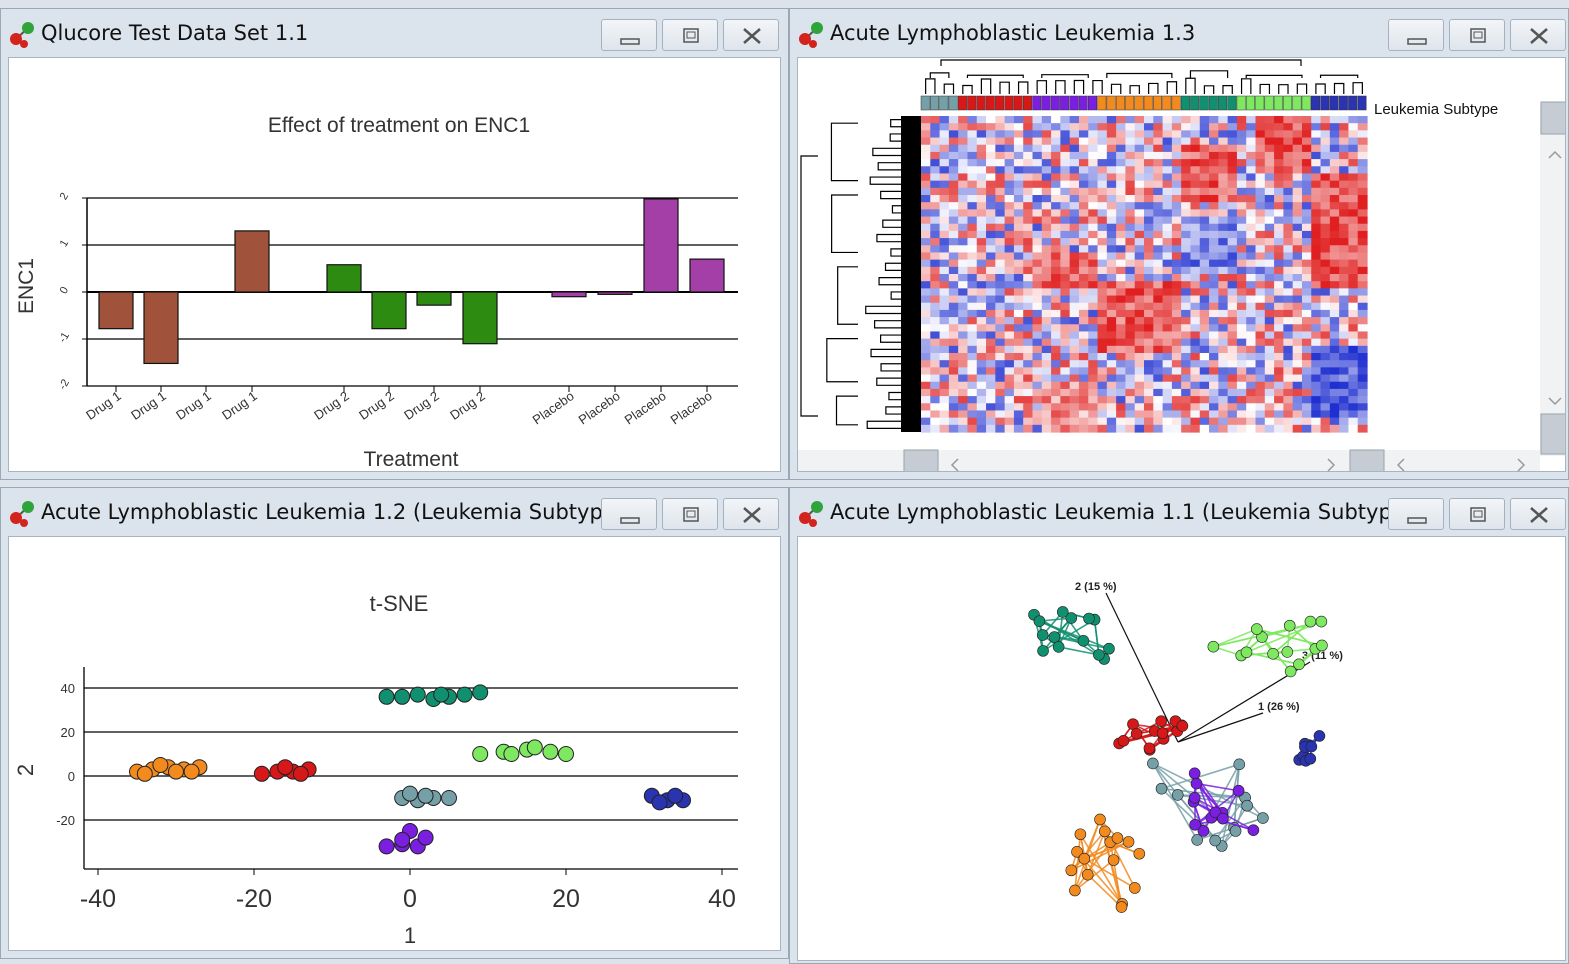 The image size is (1569, 964). What do you see at coordinates (1553, 281) in the screenshot?
I see `vertical-scrollbar` at bounding box center [1553, 281].